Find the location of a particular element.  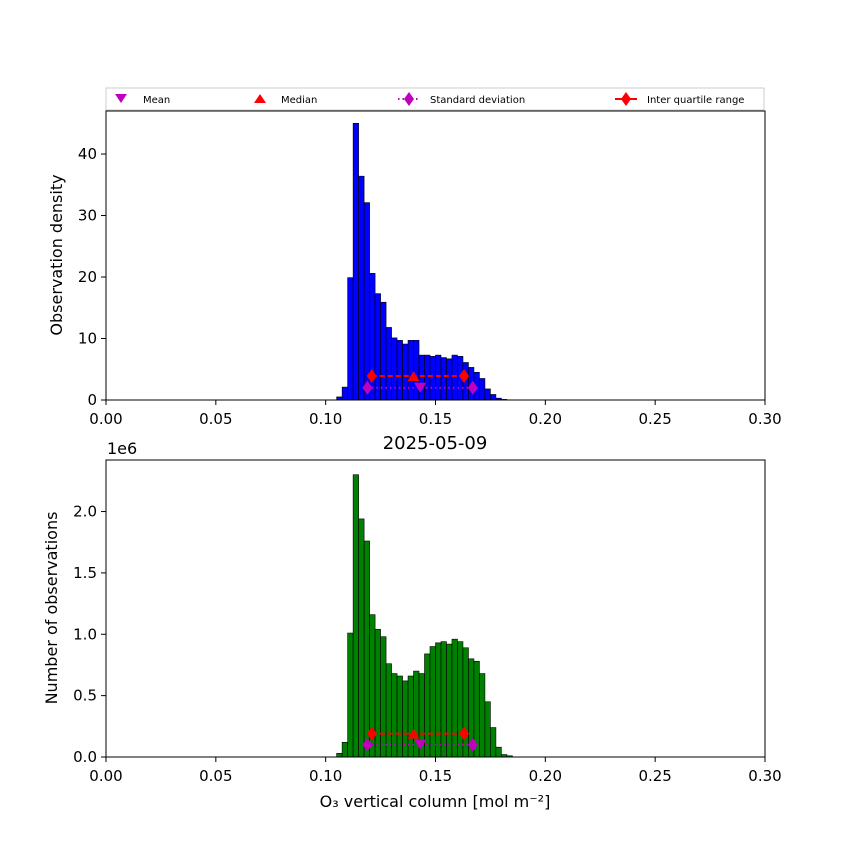

top-x-tick-label: 0.10 is located at coordinates (325, 419).